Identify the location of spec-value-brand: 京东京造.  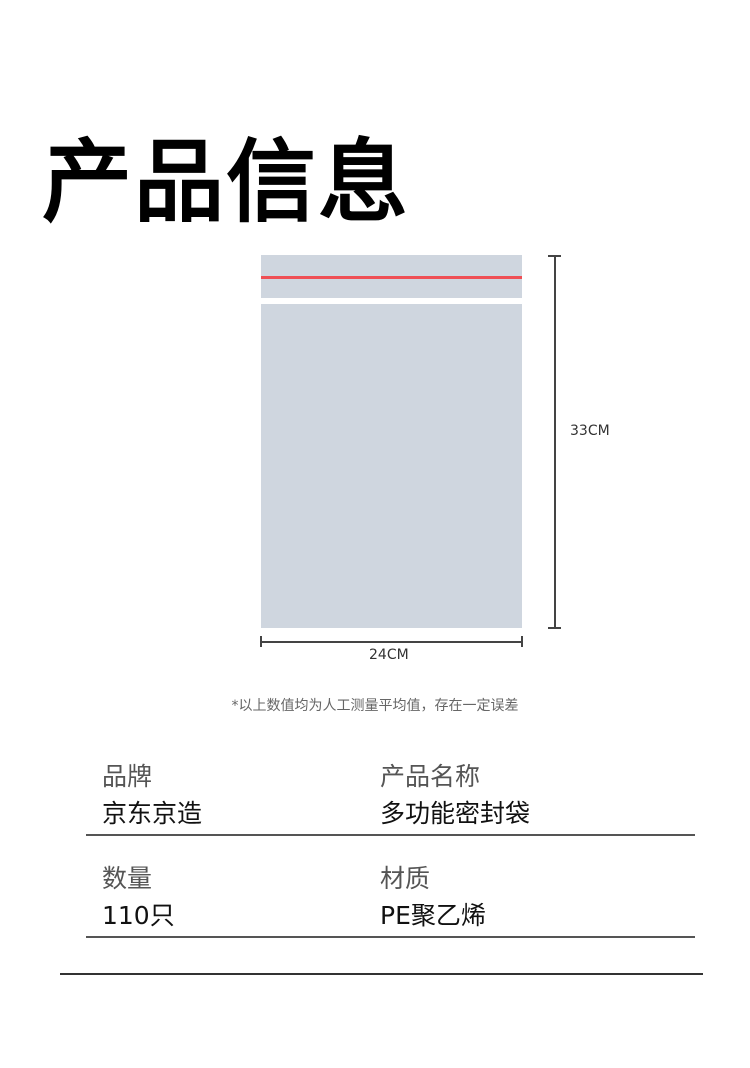
(152, 813).